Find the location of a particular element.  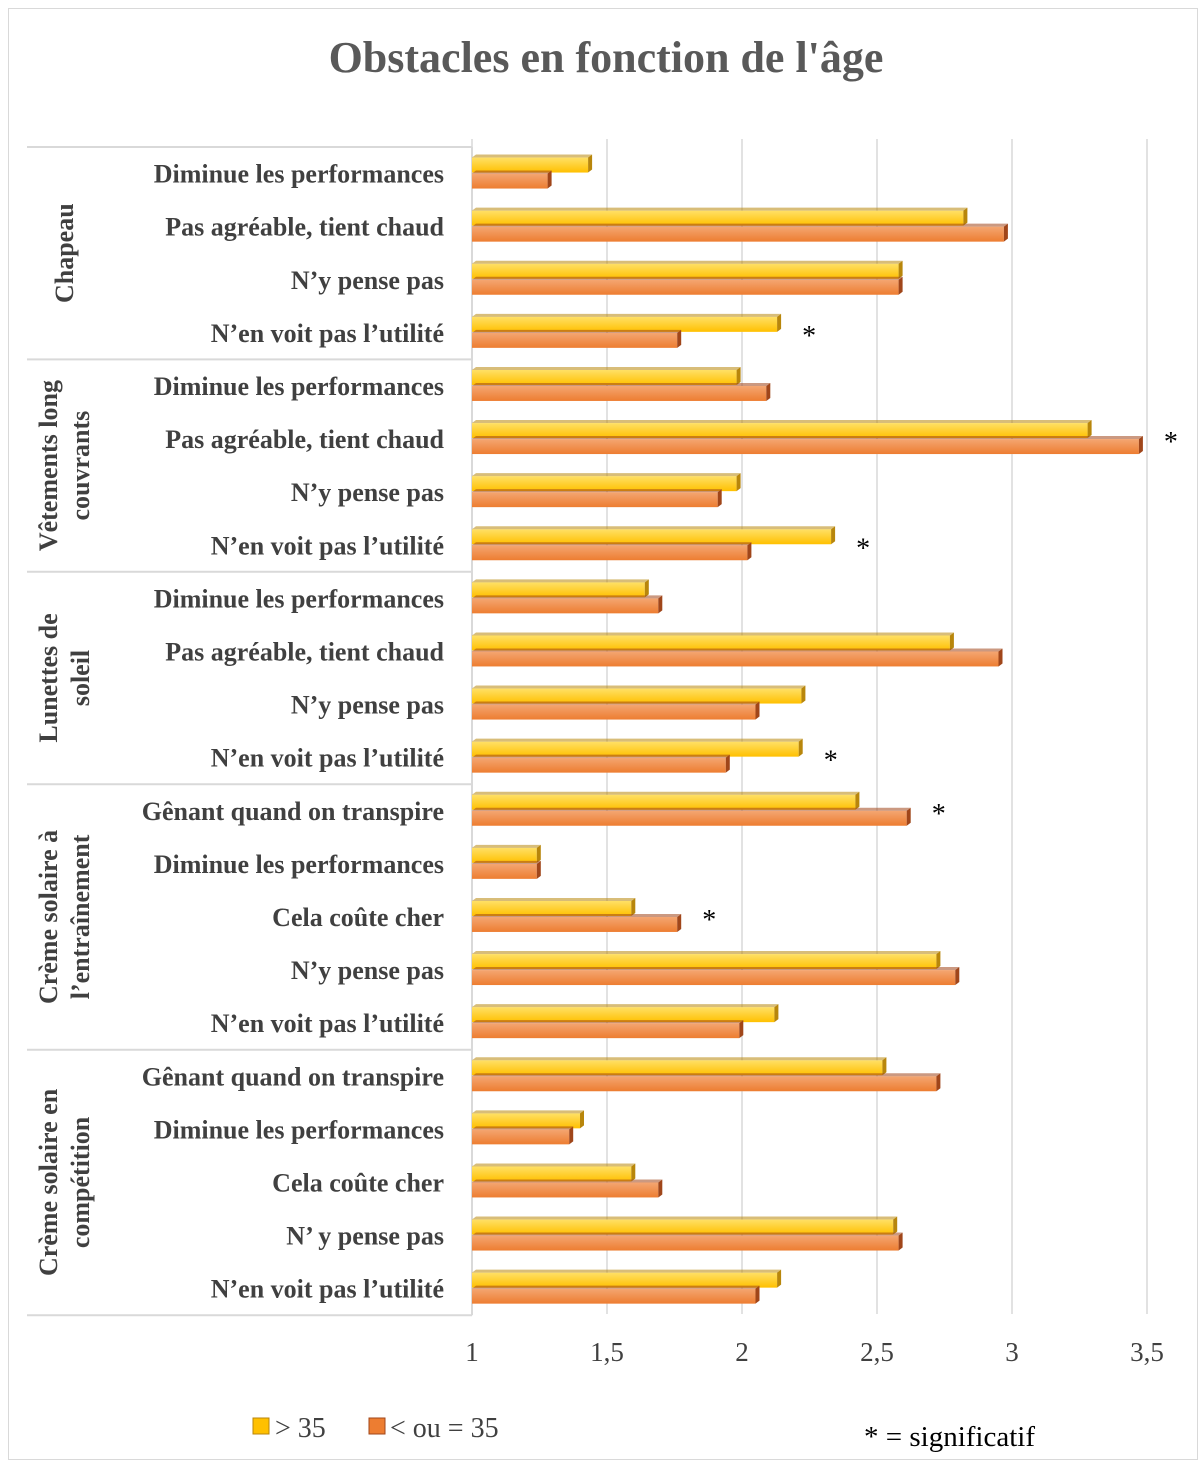

group-label-line: Crème solaire en is located at coordinates (48, 1182).